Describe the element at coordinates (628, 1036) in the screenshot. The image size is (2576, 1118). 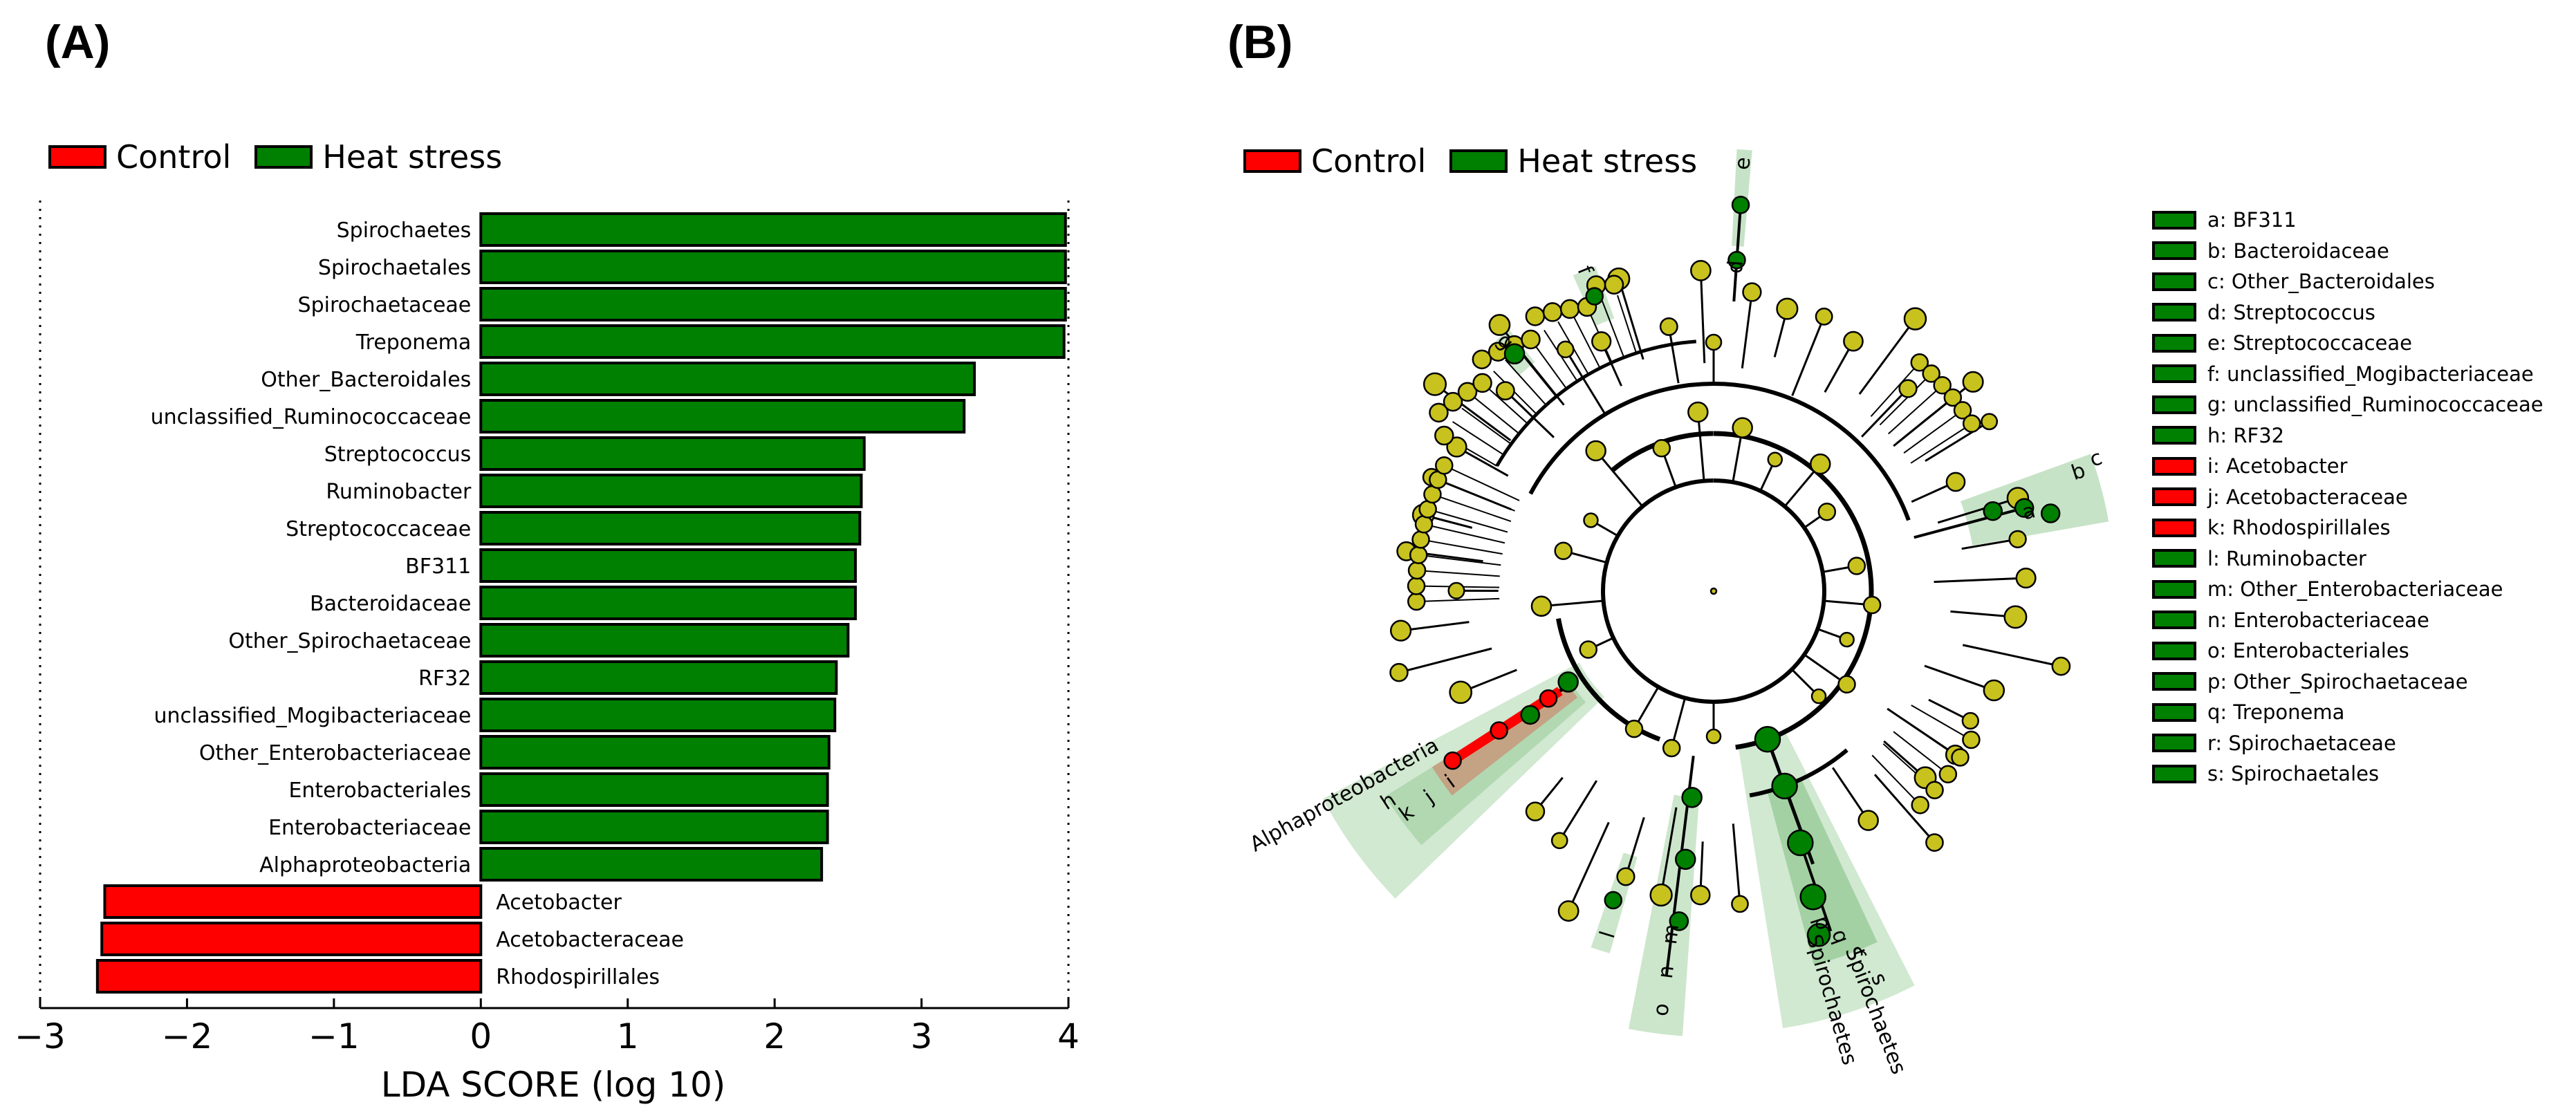
I see `x-tick-label: 1` at that location.